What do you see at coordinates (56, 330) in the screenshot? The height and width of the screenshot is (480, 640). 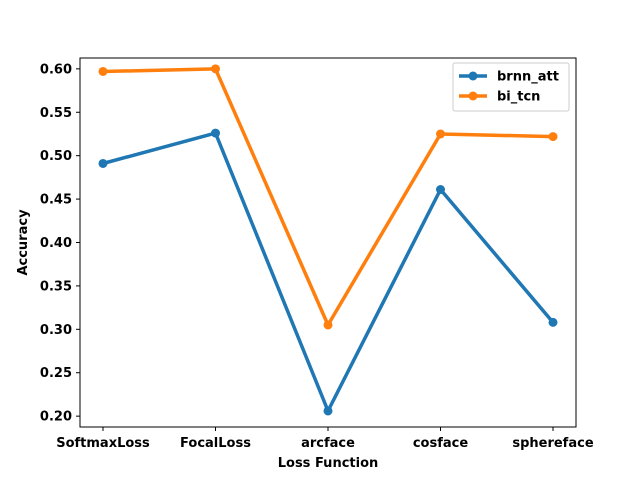 I see `y-tick-label: 0.30` at bounding box center [56, 330].